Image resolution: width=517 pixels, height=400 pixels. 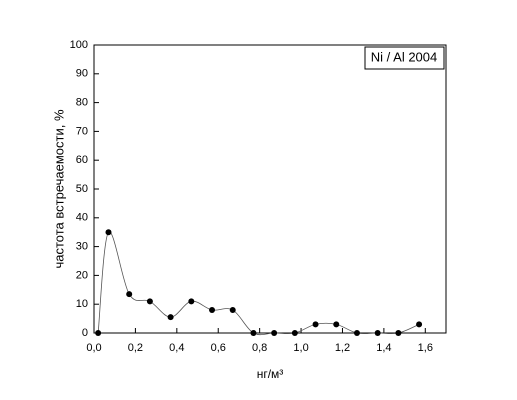 I want to click on y-tick-label: 30, so click(x=82, y=247).